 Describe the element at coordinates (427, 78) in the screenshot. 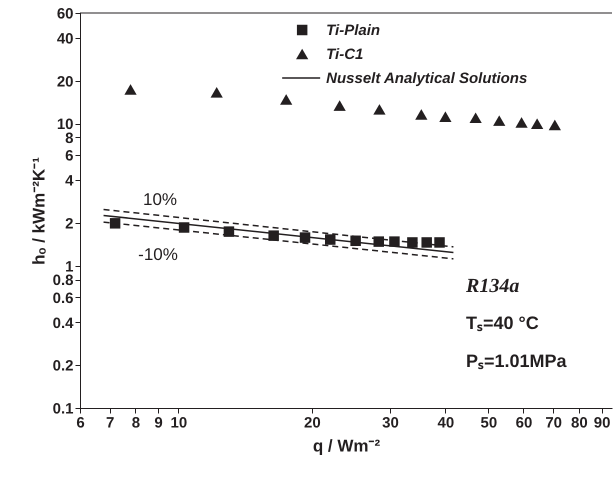

I see `legend-label: Nusselt Analytical Solutions` at that location.